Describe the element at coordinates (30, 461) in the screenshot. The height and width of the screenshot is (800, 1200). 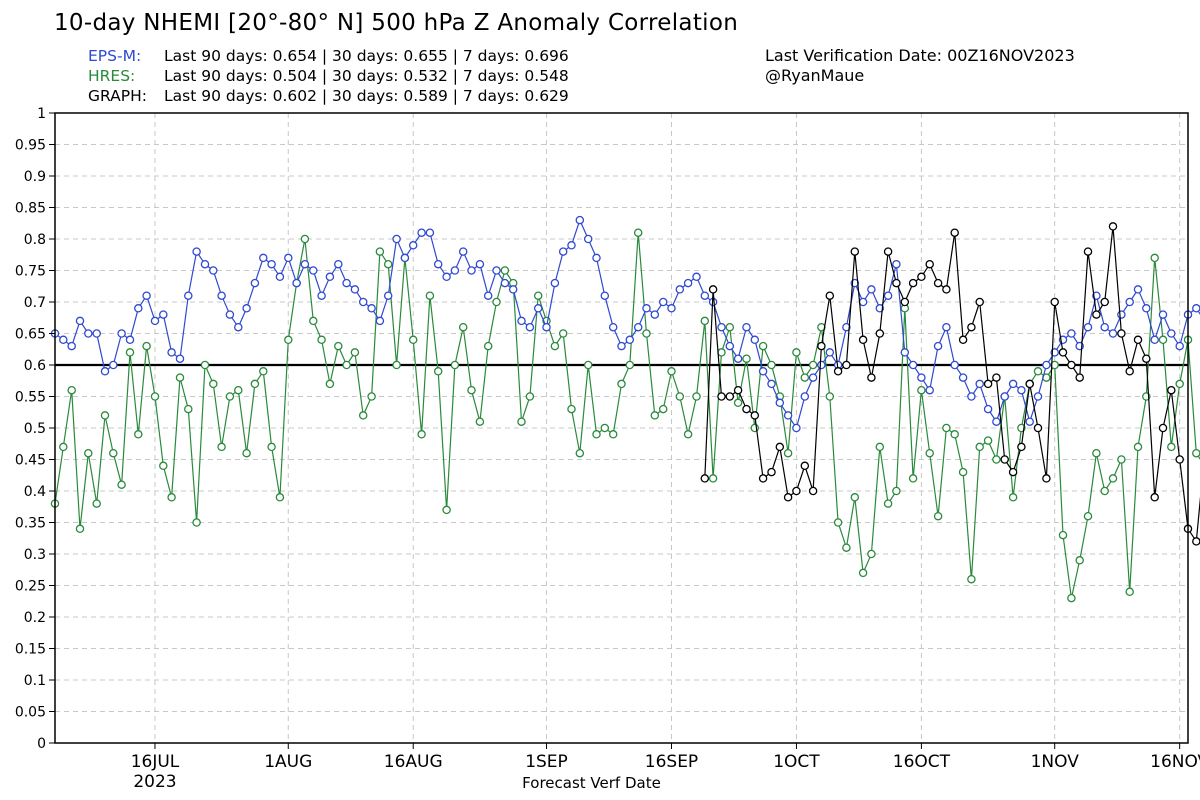
I see `y-tick-label: 0.45` at that location.